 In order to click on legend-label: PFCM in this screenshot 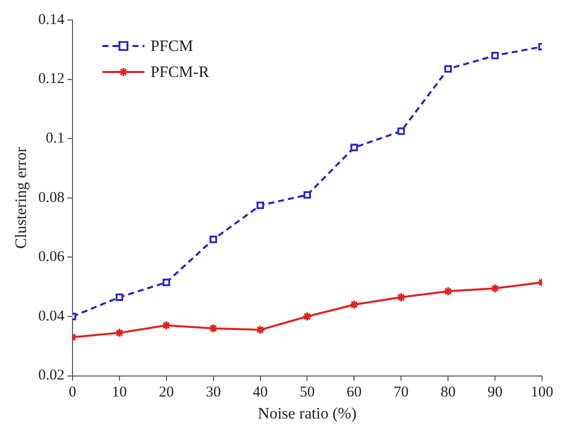, I will do `click(172, 47)`.